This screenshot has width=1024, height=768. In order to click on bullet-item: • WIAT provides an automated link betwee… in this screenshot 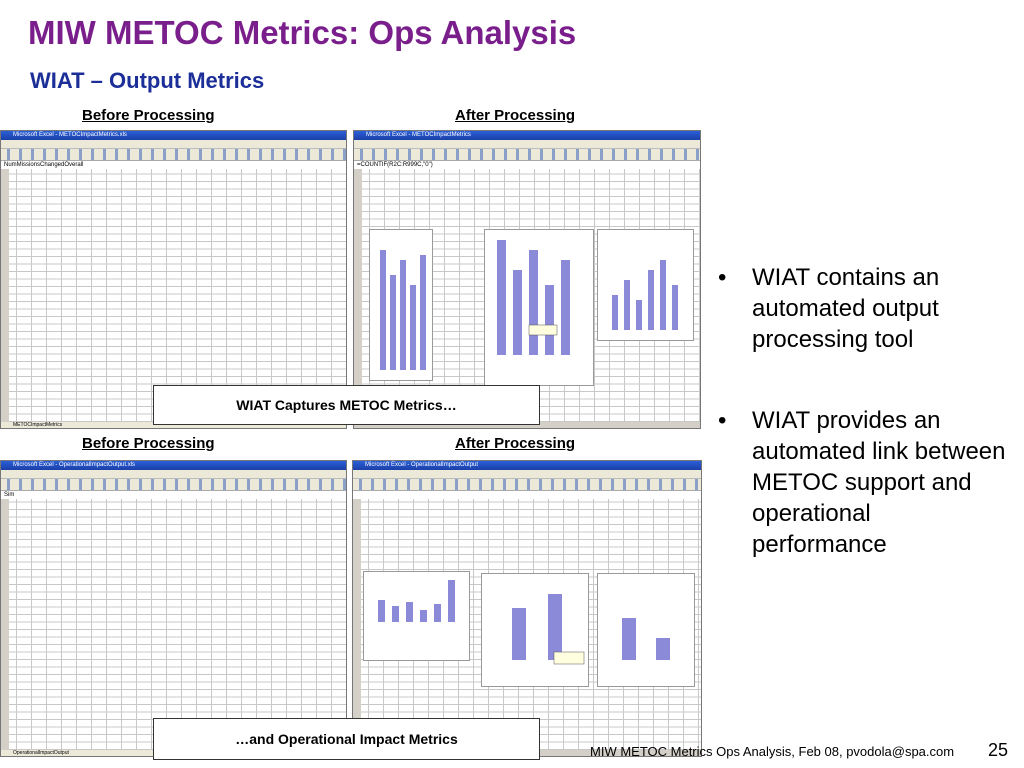, I will do `click(863, 482)`.